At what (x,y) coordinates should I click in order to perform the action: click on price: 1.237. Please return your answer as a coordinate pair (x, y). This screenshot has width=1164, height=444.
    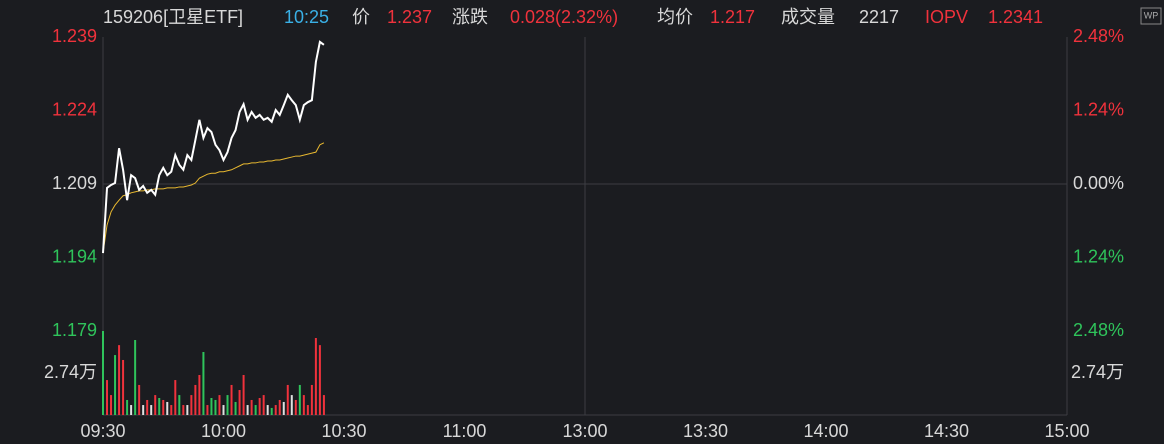
    Looking at the image, I should click on (409, 17).